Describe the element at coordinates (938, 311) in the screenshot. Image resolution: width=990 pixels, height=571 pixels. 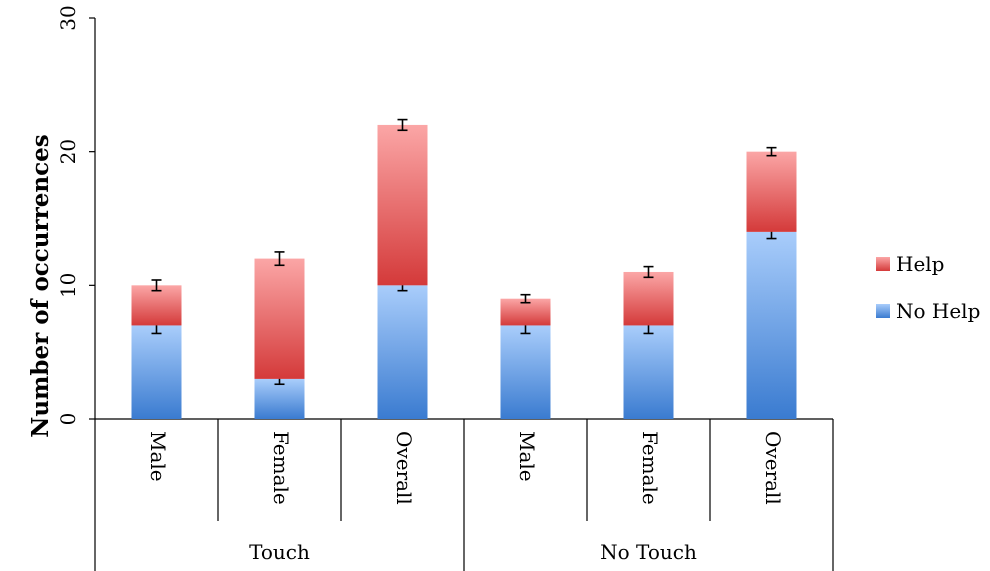
I see `legend-label: No Help` at that location.